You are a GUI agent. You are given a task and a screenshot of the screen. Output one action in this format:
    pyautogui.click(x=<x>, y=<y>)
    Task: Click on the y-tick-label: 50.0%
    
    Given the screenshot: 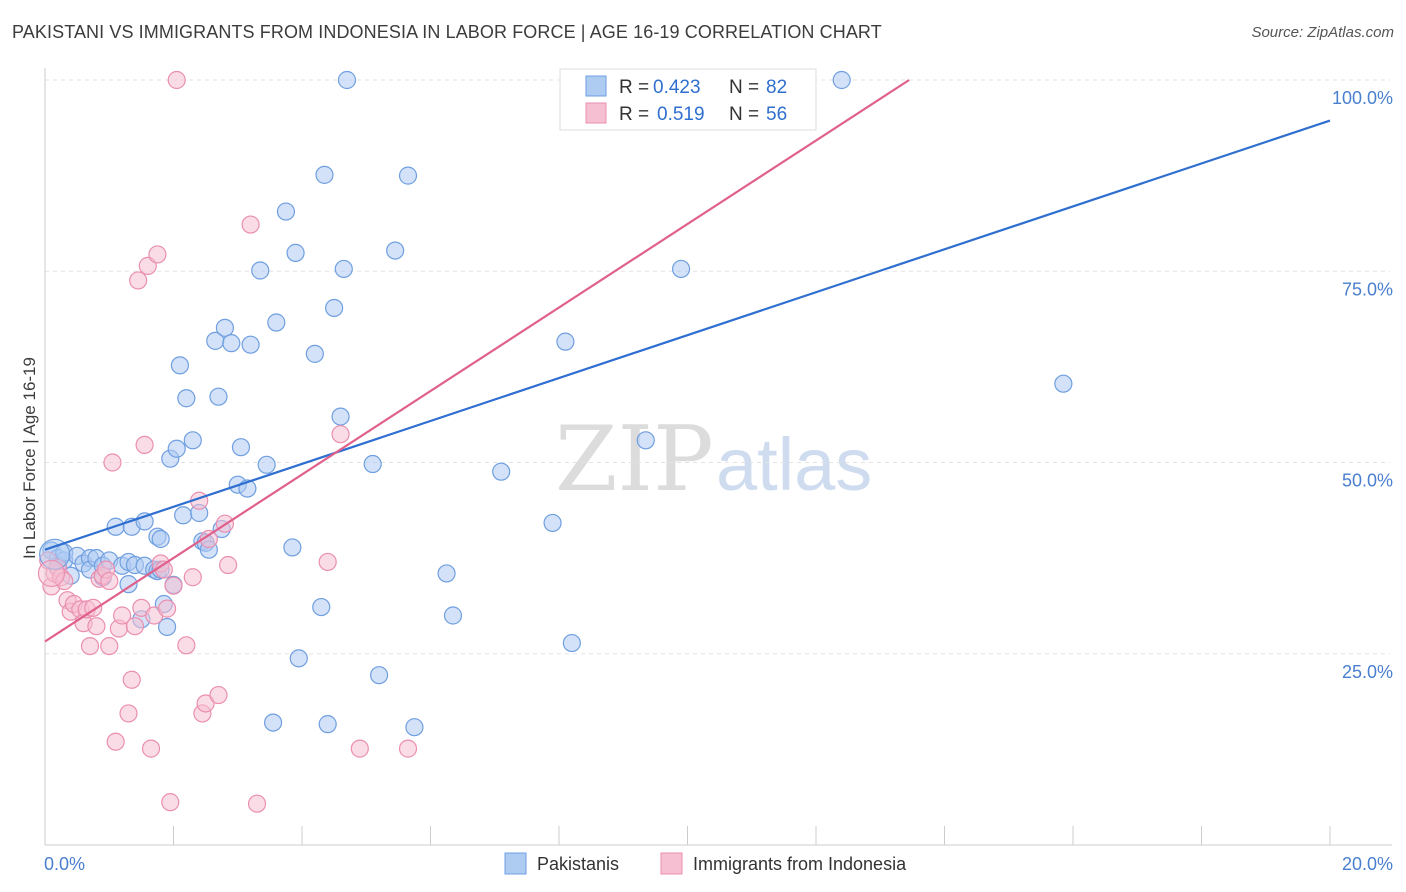 What is the action you would take?
    pyautogui.click(x=1367, y=481)
    